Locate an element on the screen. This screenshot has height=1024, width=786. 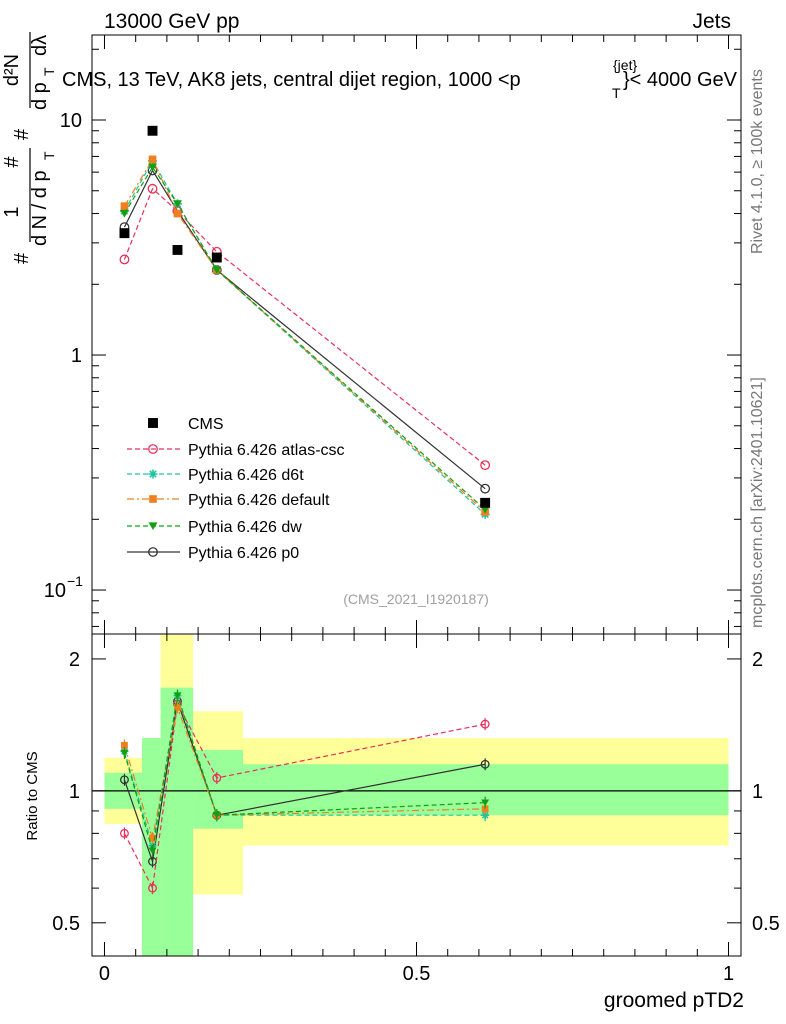
x-tick-label: 1 is located at coordinates (728, 974).